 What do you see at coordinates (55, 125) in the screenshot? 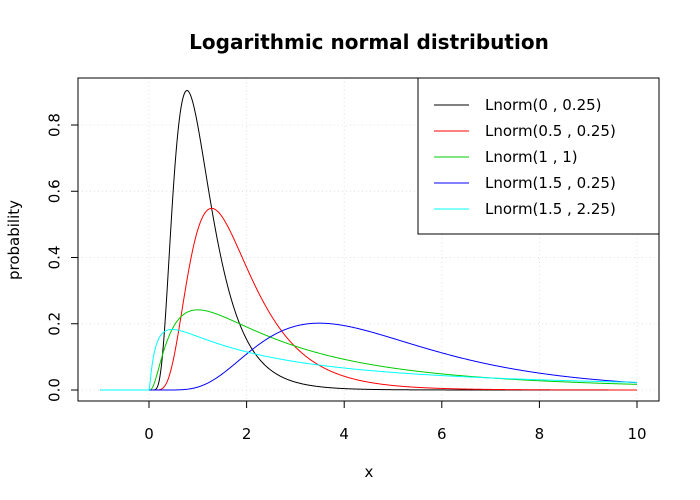
I see `y-tick-label: 0.8` at bounding box center [55, 125].